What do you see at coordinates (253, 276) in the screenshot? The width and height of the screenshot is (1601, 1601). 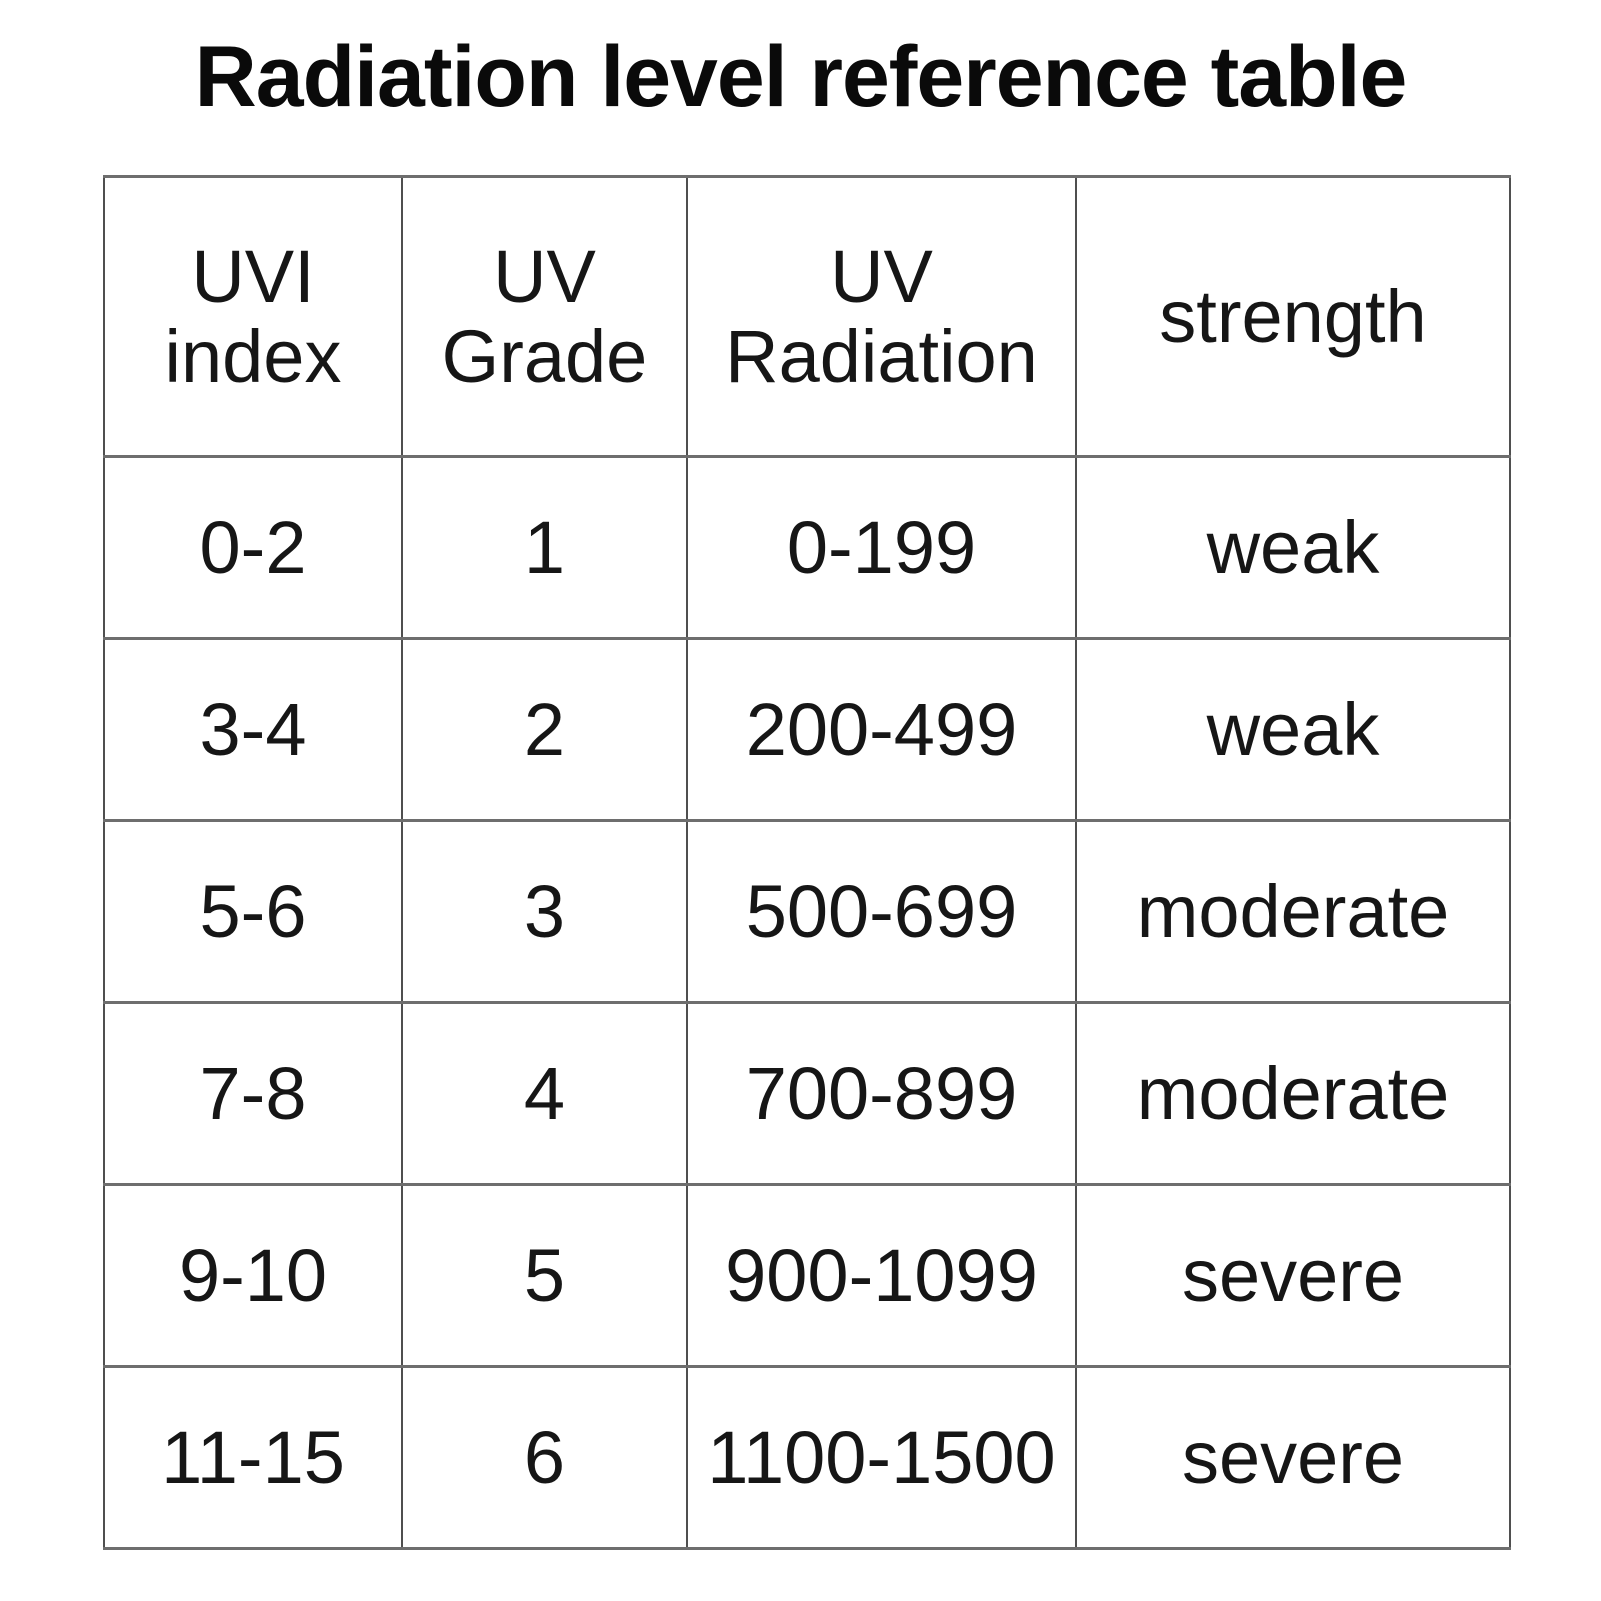 I see `header-line: UVI` at bounding box center [253, 276].